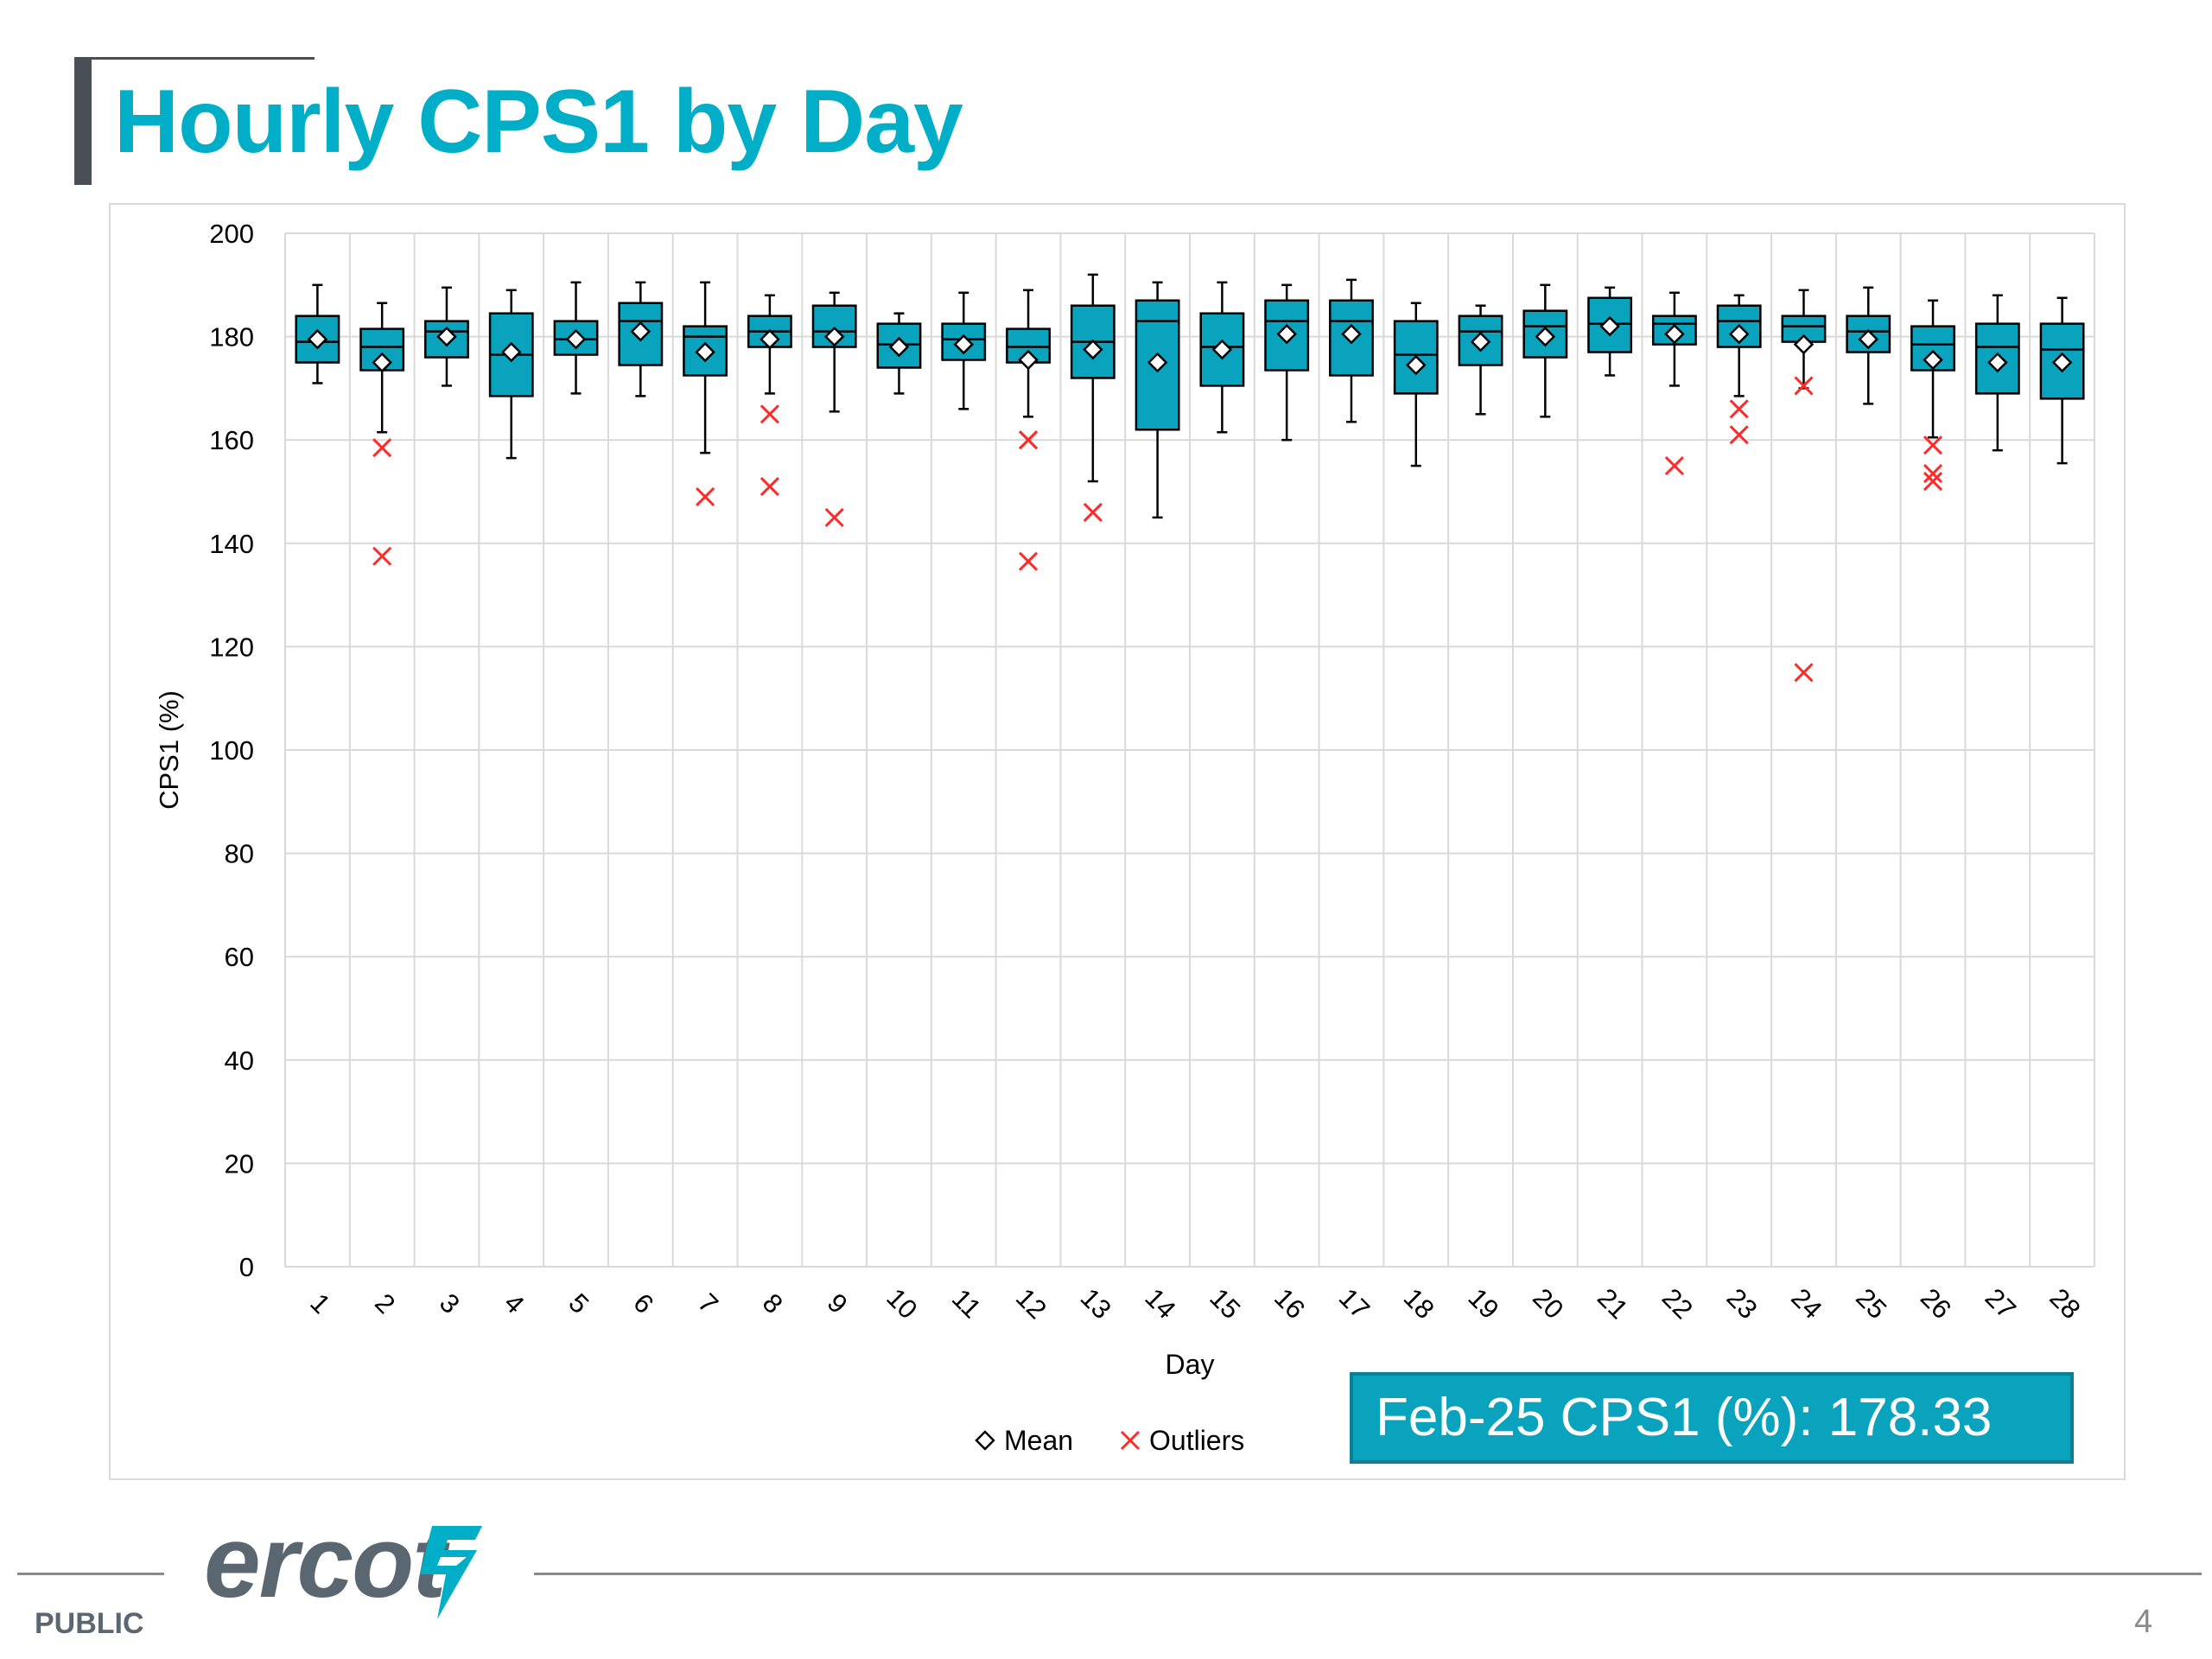 Image resolution: width=2212 pixels, height=1659 pixels. Describe the element at coordinates (232, 544) in the screenshot. I see `y-tick-label: 140` at that location.